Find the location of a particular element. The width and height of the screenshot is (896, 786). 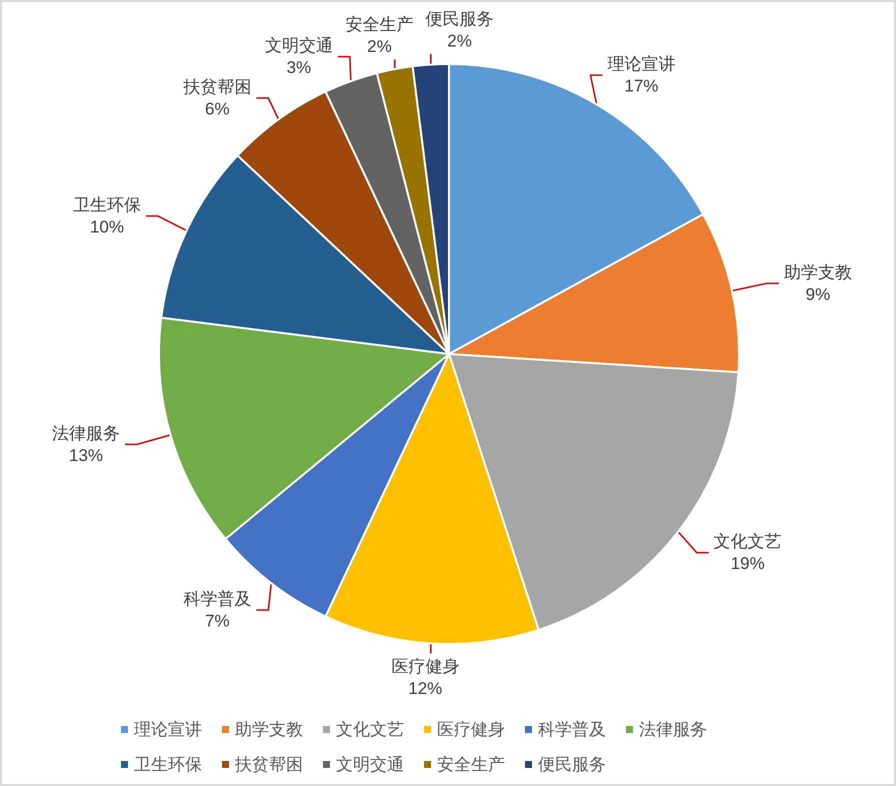

legend-label: 卫生环保 is located at coordinates (168, 764).